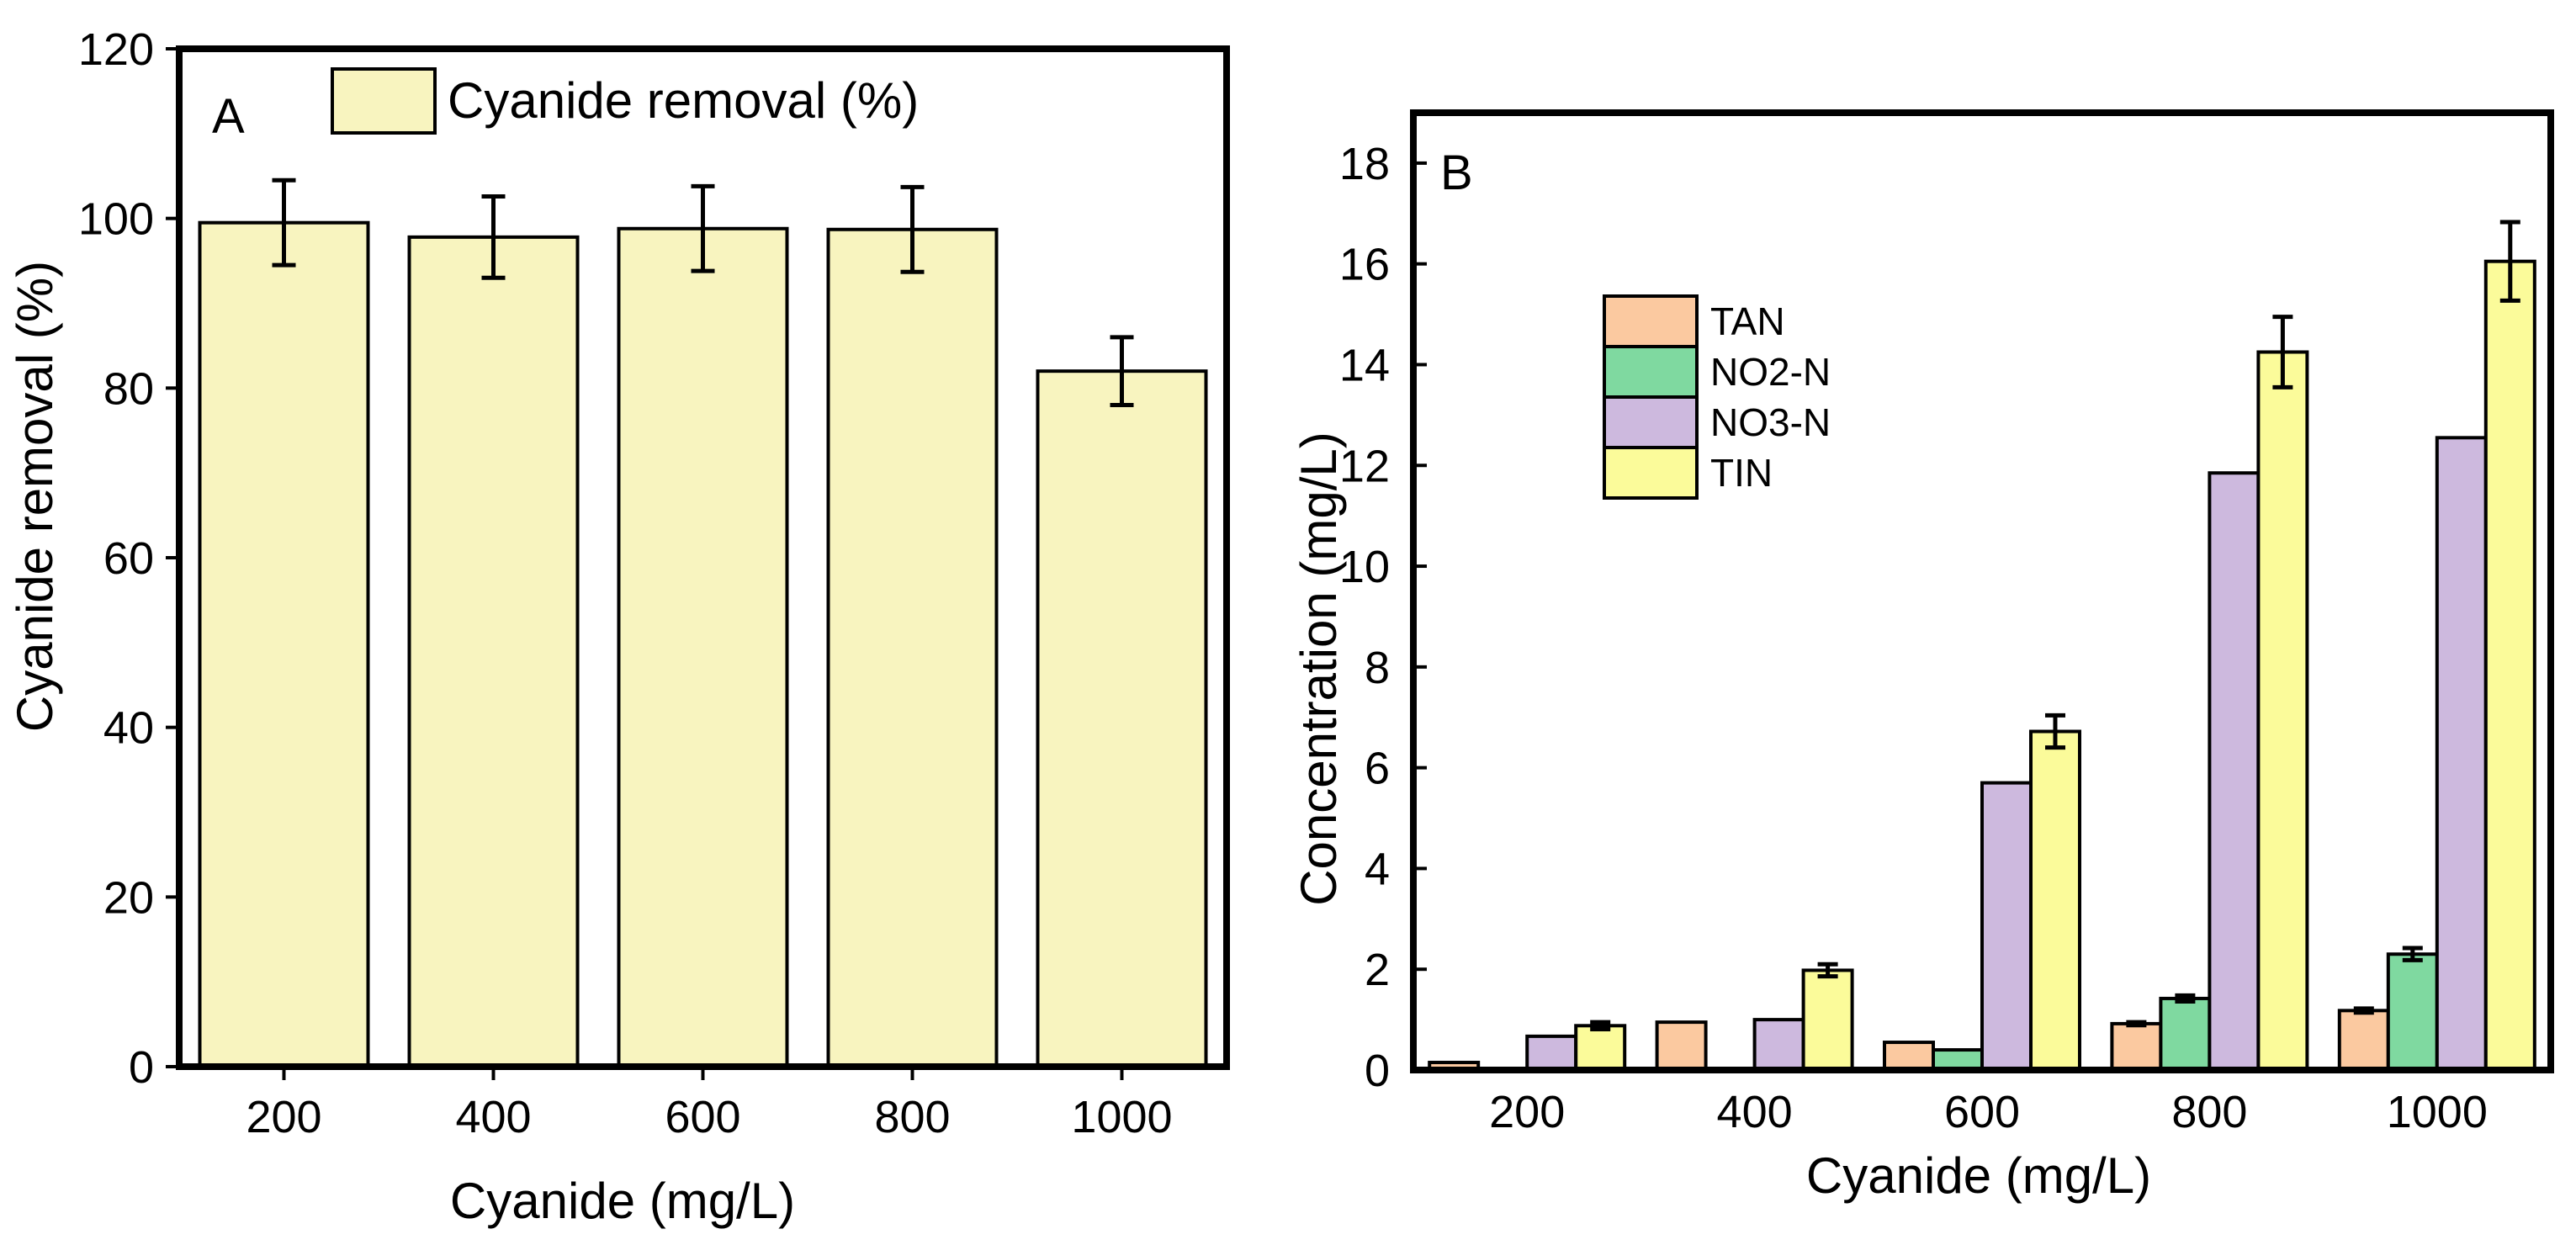  Describe the element at coordinates (128, 388) in the screenshot. I see `y-tick-label-80: 80` at that location.